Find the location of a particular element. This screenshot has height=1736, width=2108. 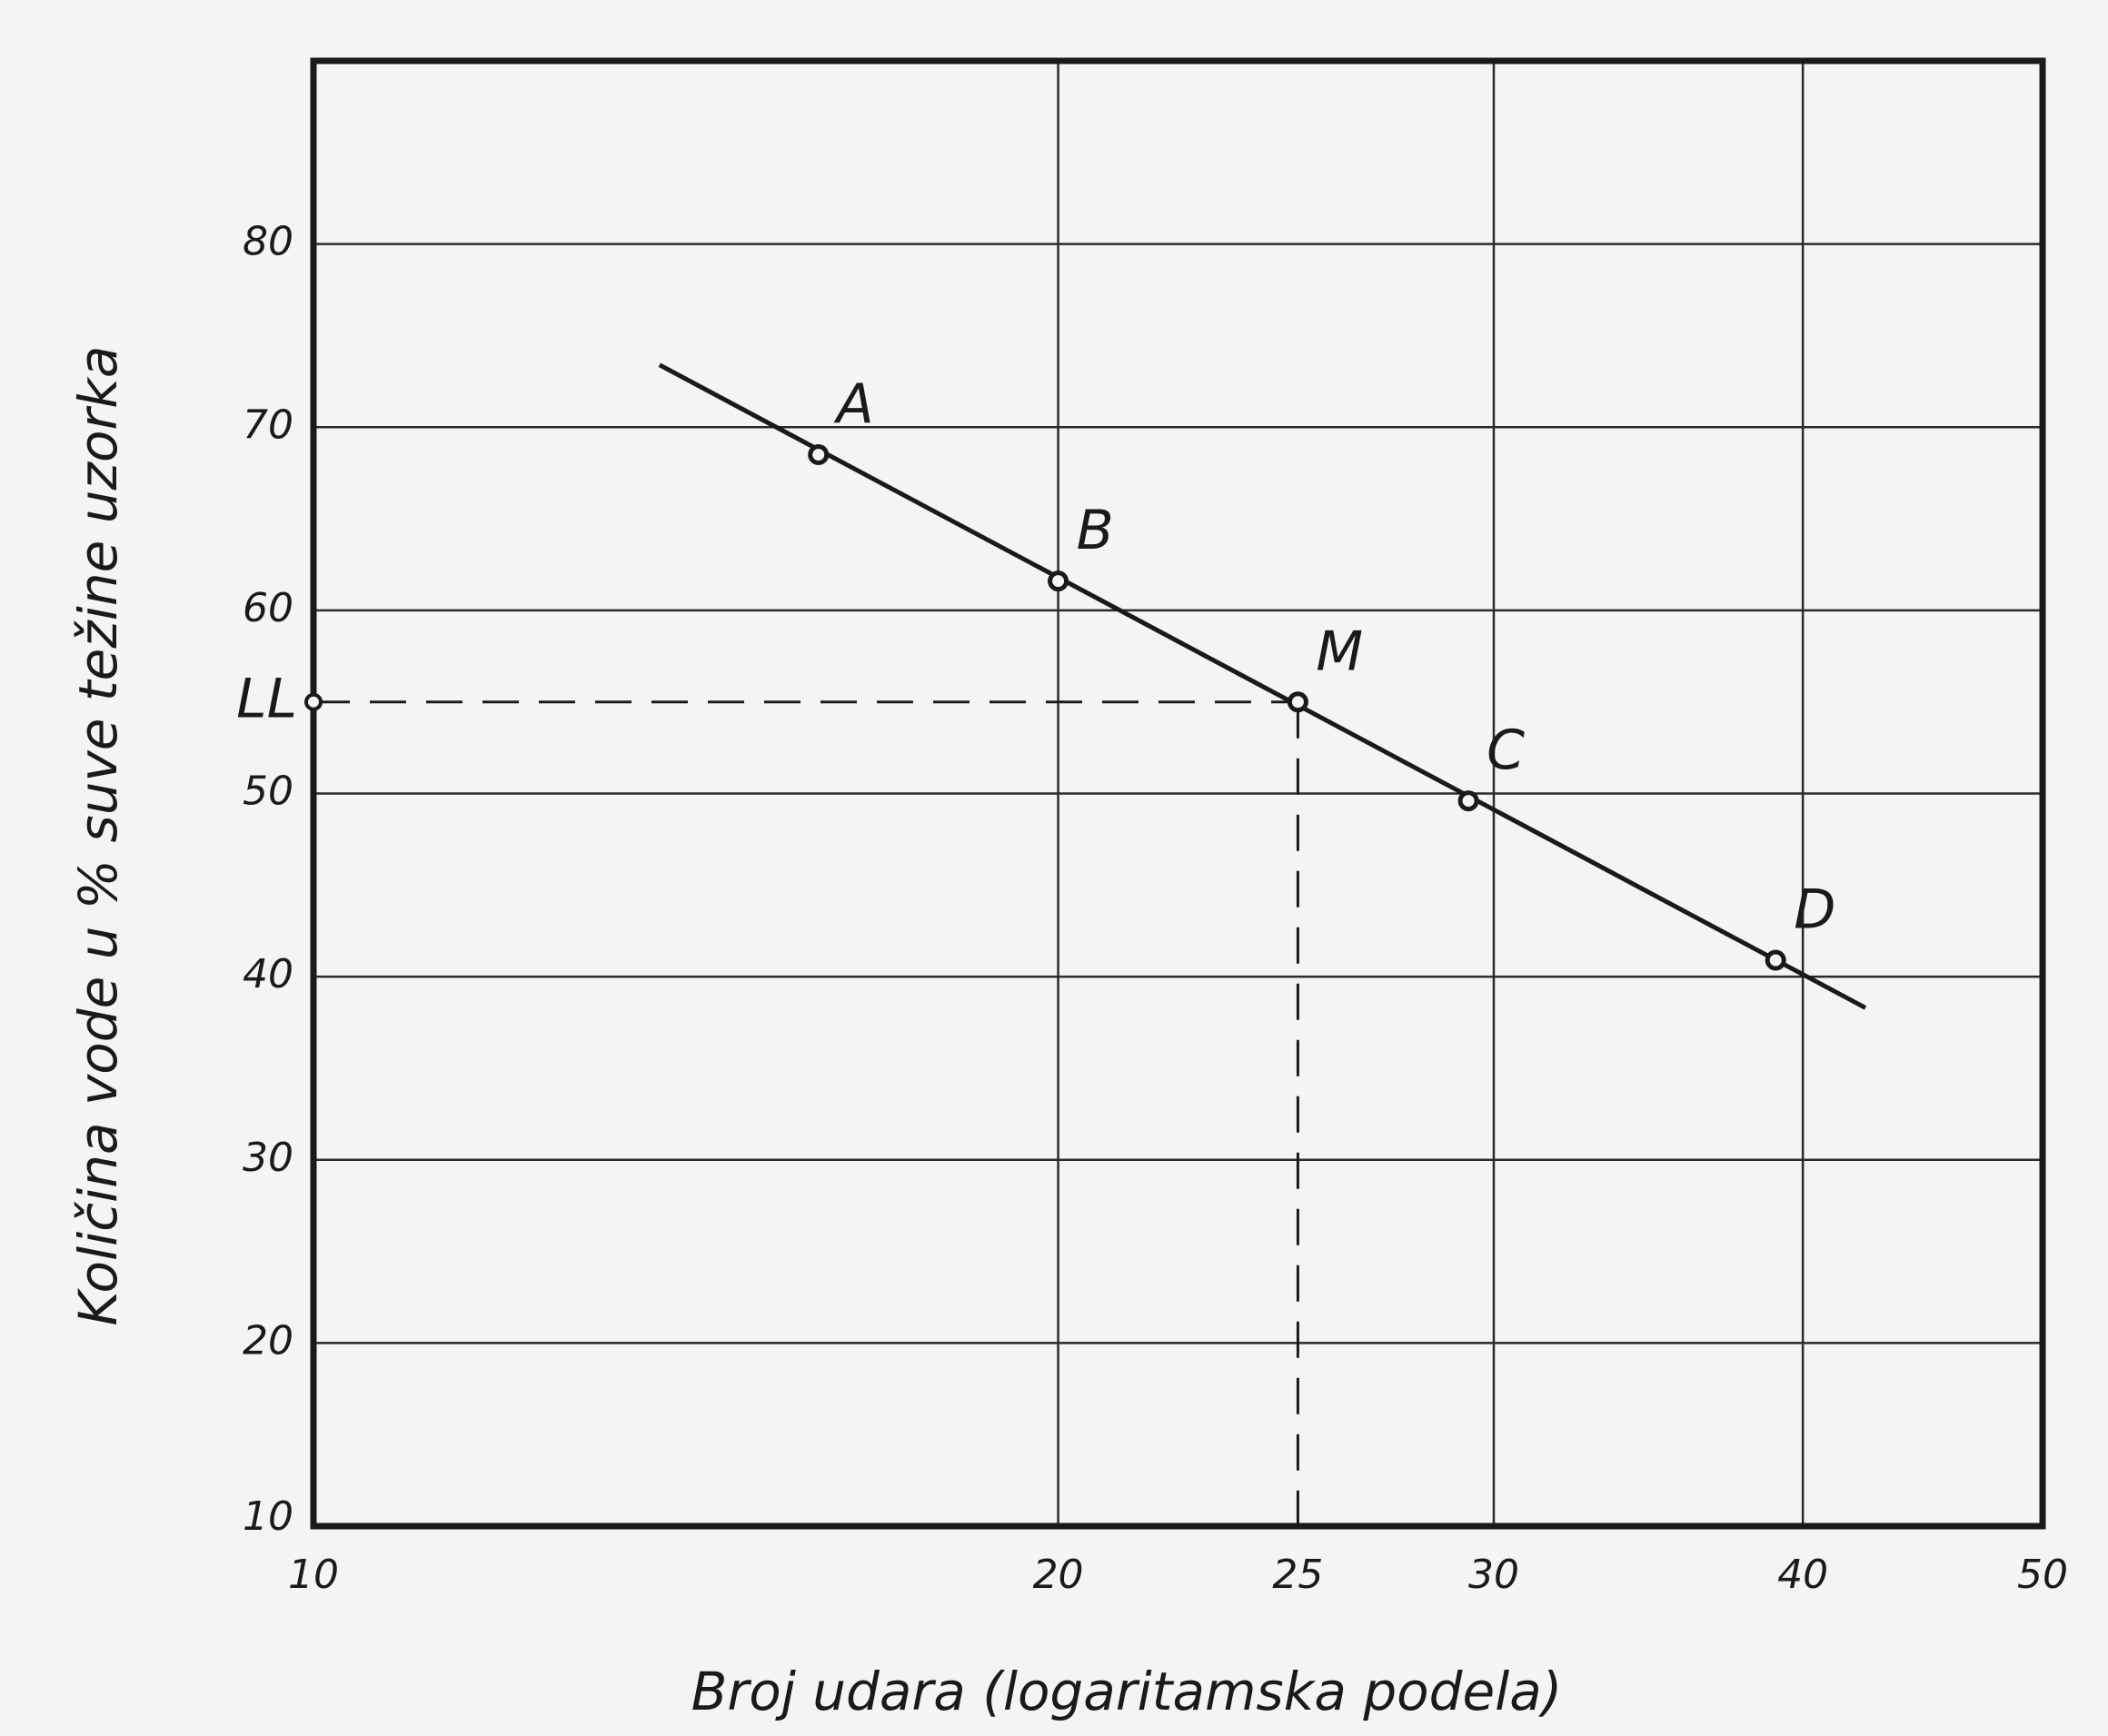

x-tick-label: 50 is located at coordinates (2042, 1575).